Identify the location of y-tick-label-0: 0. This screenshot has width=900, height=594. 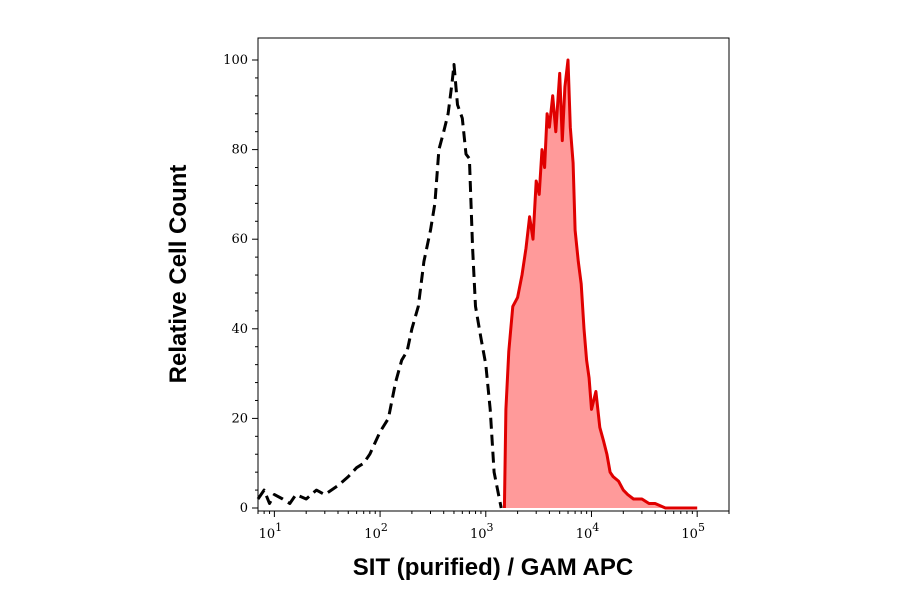
(244, 508).